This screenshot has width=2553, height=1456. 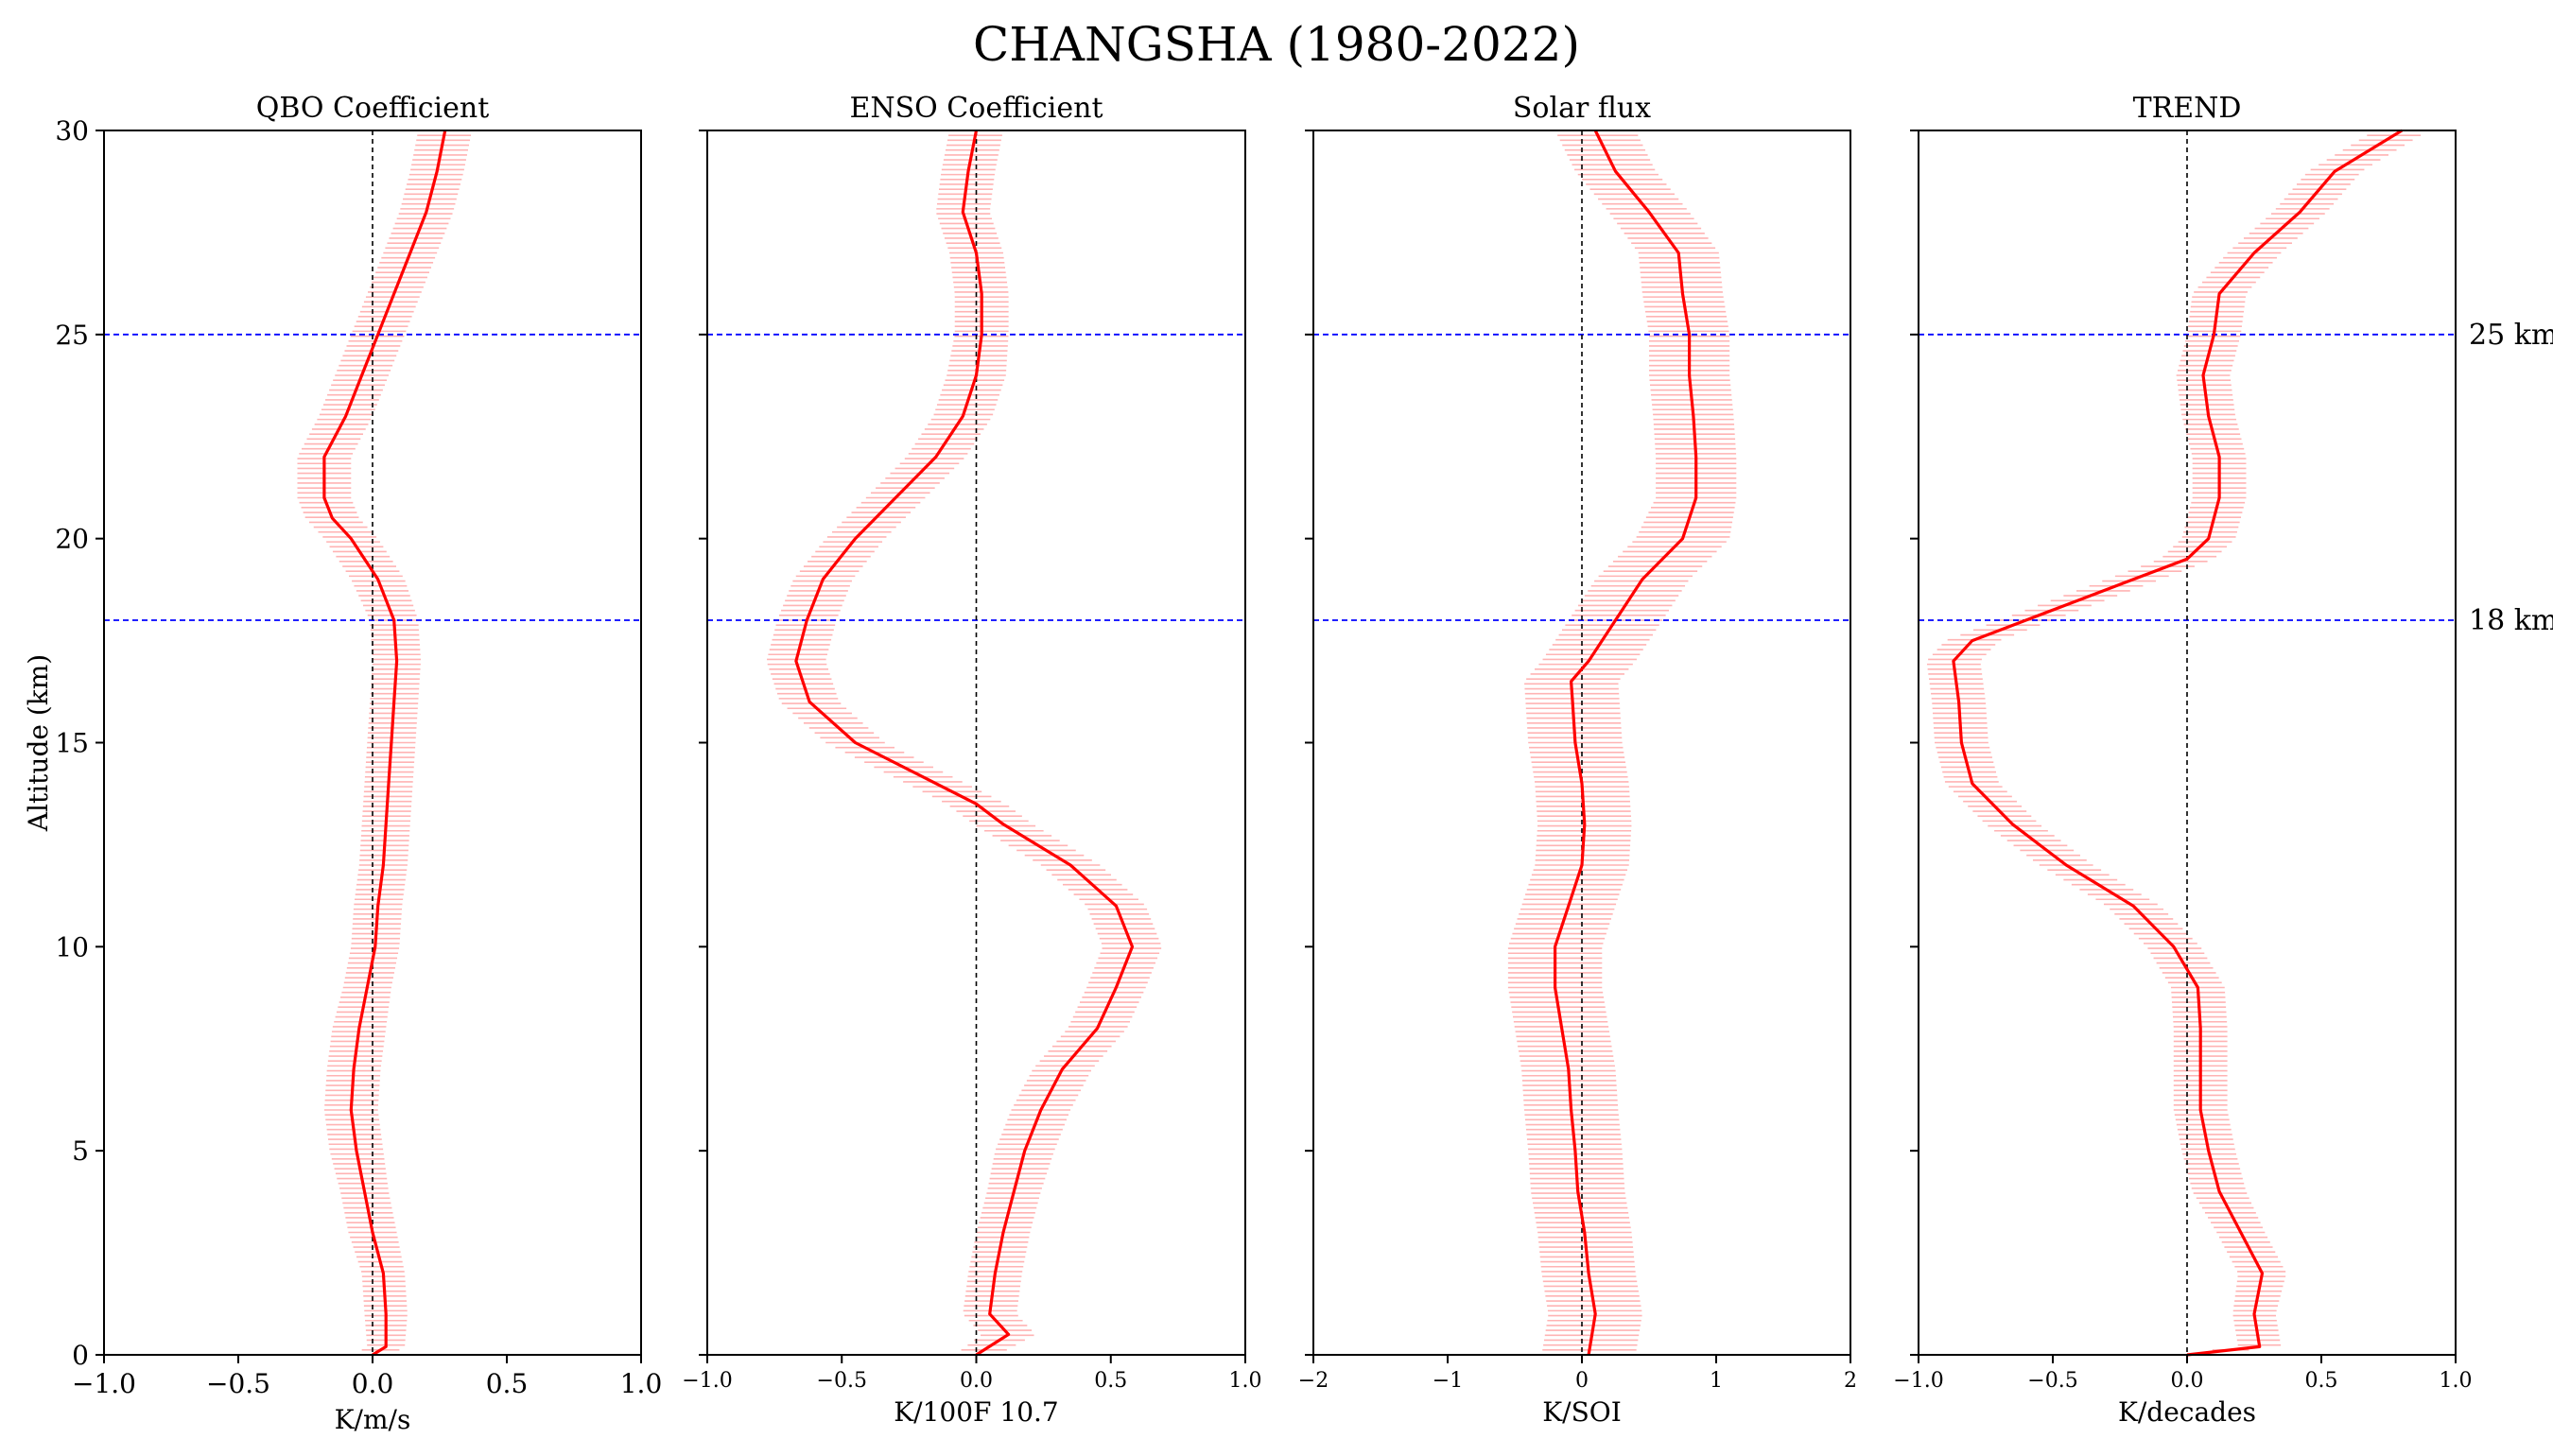 I want to click on x-axis-label: K/100F 10.7, so click(x=976, y=1412).